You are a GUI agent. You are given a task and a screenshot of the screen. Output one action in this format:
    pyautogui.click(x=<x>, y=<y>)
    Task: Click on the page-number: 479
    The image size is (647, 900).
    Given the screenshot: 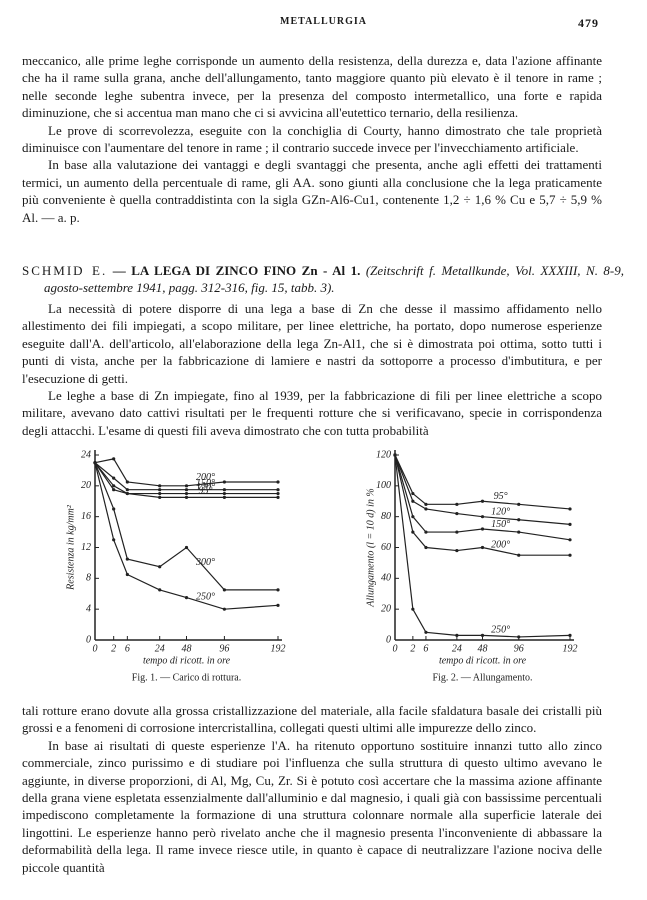 What is the action you would take?
    pyautogui.click(x=588, y=23)
    